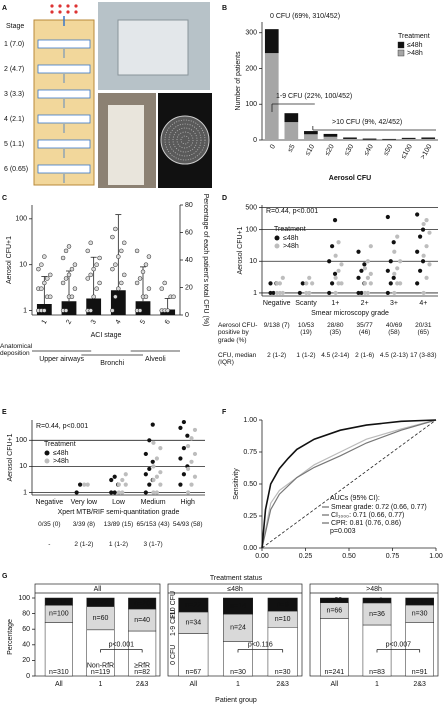  Describe the element at coordinates (224, 8) in the screenshot. I see `panel-label: B` at that location.